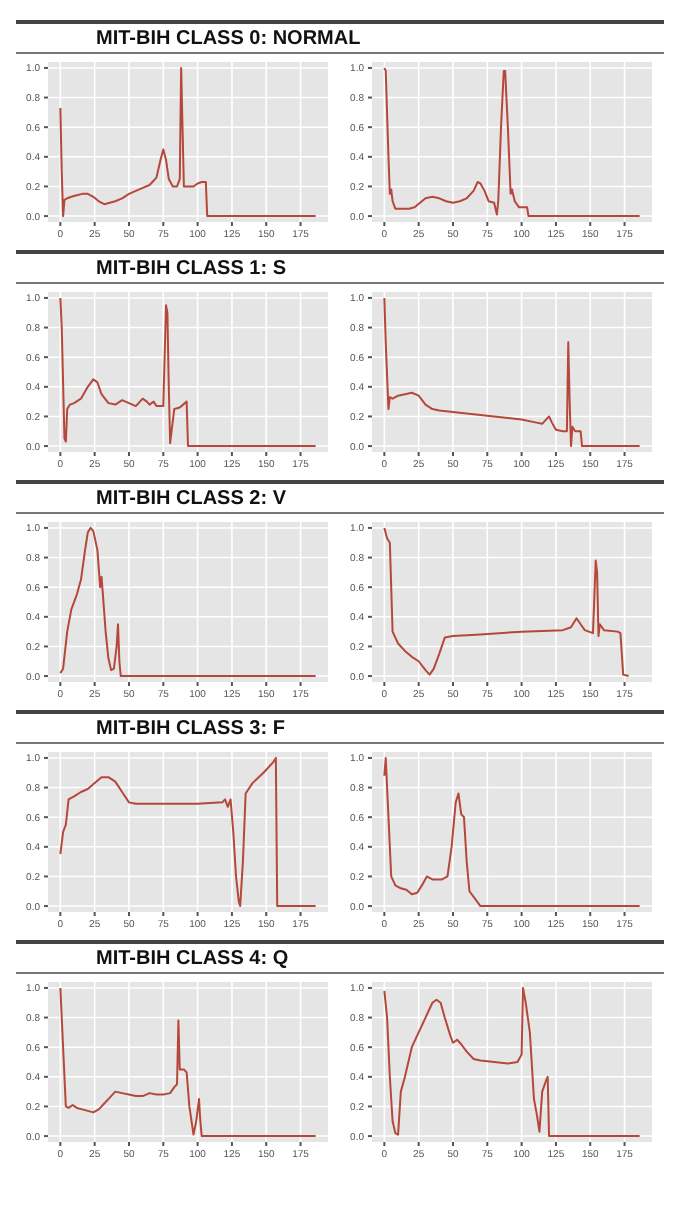 The height and width of the screenshot is (1210, 680). Describe the element at coordinates (190, 729) in the screenshot. I see `chart-title: MIT-BIH CLASS 3: F` at that location.